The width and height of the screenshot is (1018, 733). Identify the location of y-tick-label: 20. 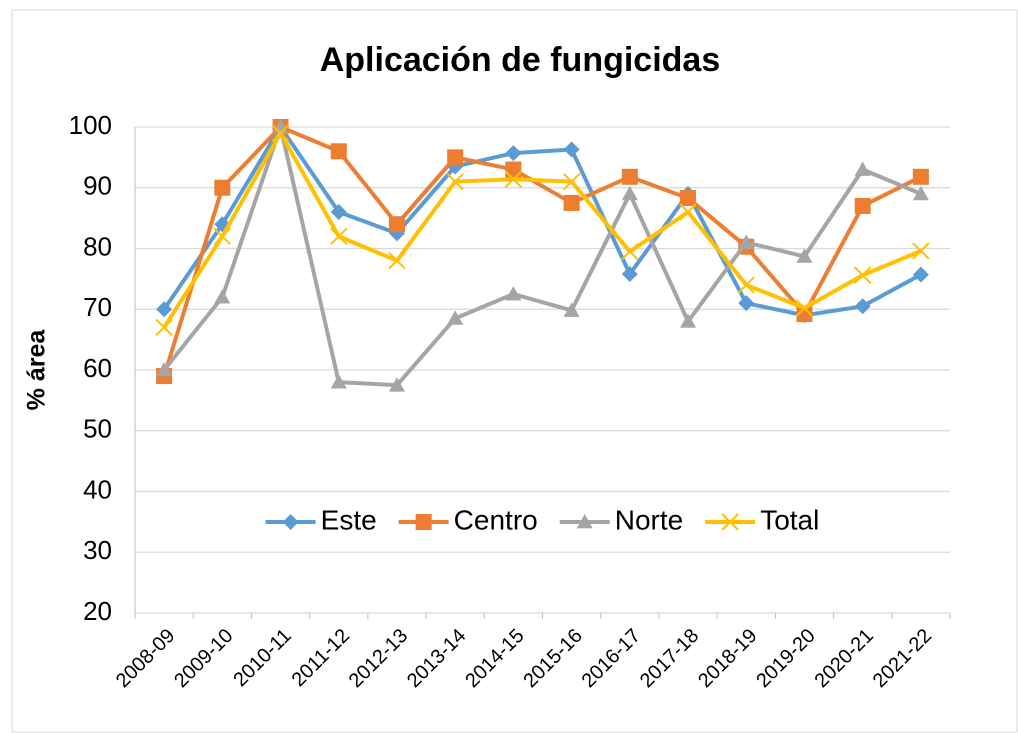
(97, 611).